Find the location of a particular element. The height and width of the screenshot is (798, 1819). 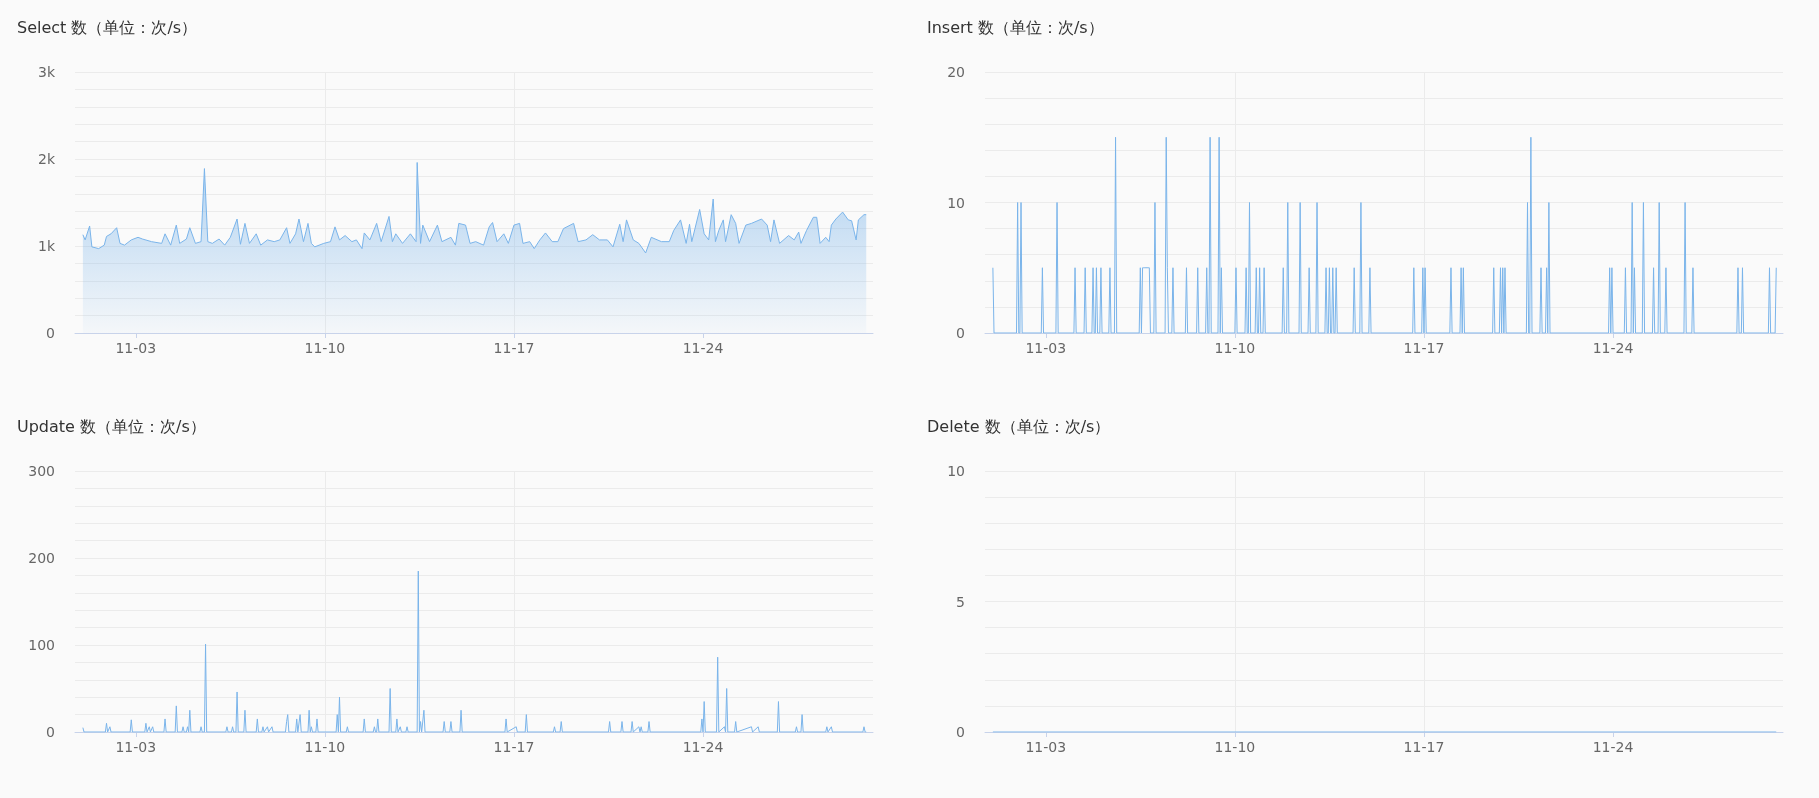

y-tick-label: 100 is located at coordinates (41, 645).